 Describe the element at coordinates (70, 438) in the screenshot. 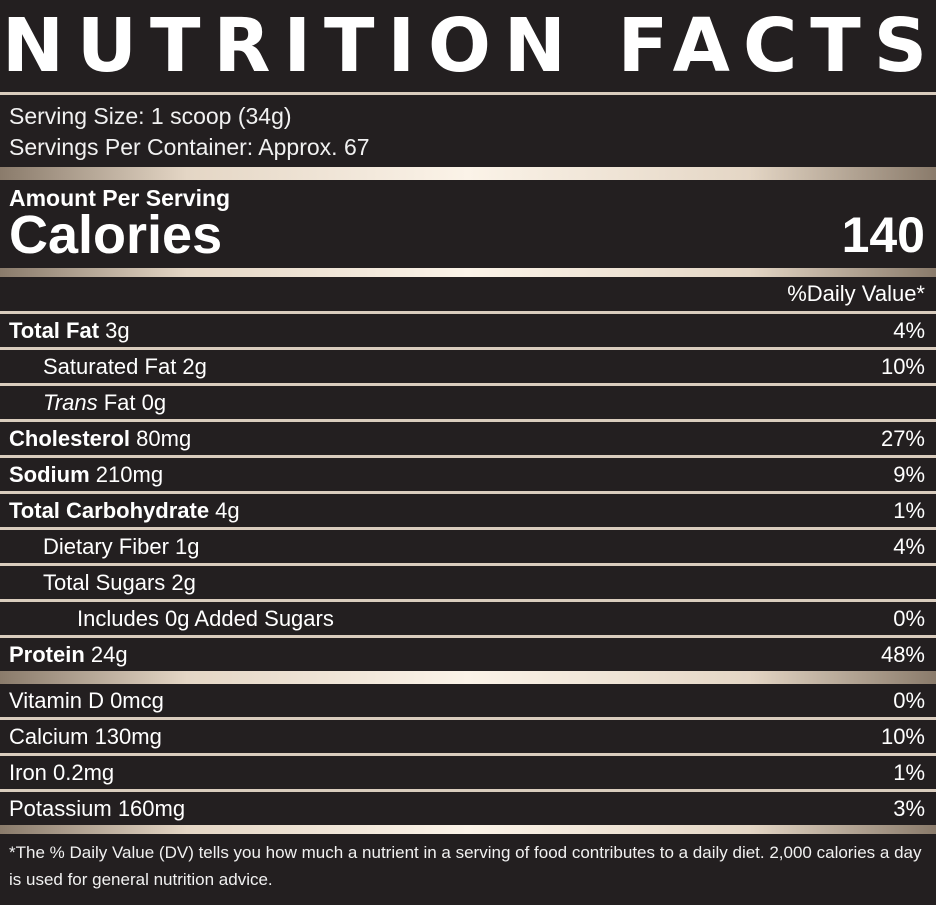

I see `nutrient-label: Cholesterol` at that location.